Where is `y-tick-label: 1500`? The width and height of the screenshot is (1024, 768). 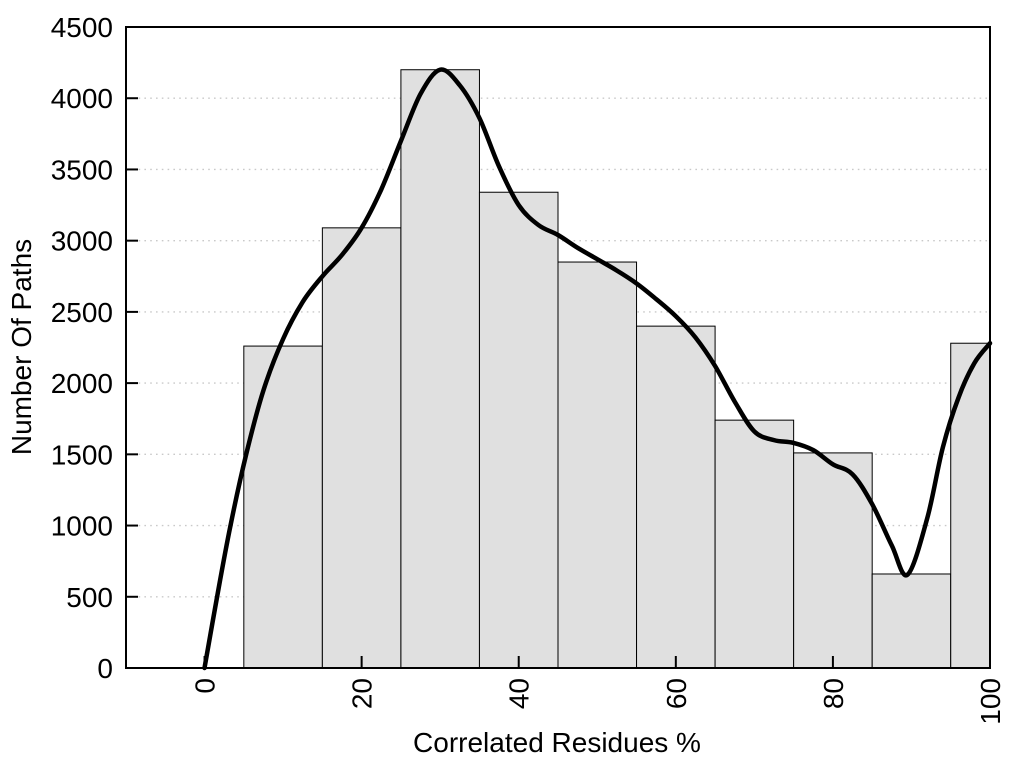
y-tick-label: 1500 is located at coordinates (82, 454).